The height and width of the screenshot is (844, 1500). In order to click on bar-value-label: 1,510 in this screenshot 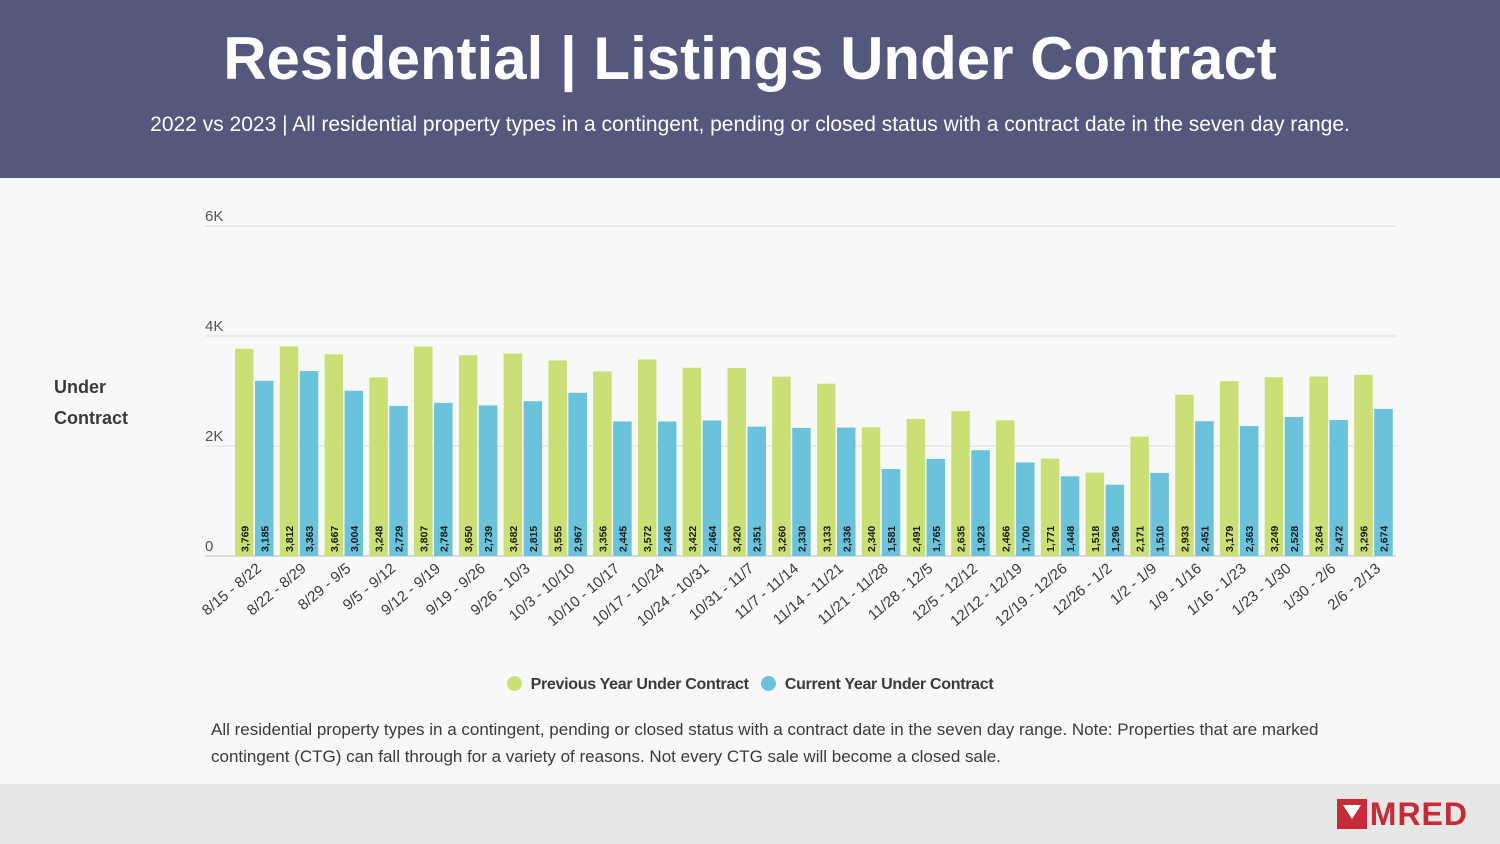, I will do `click(1161, 539)`.